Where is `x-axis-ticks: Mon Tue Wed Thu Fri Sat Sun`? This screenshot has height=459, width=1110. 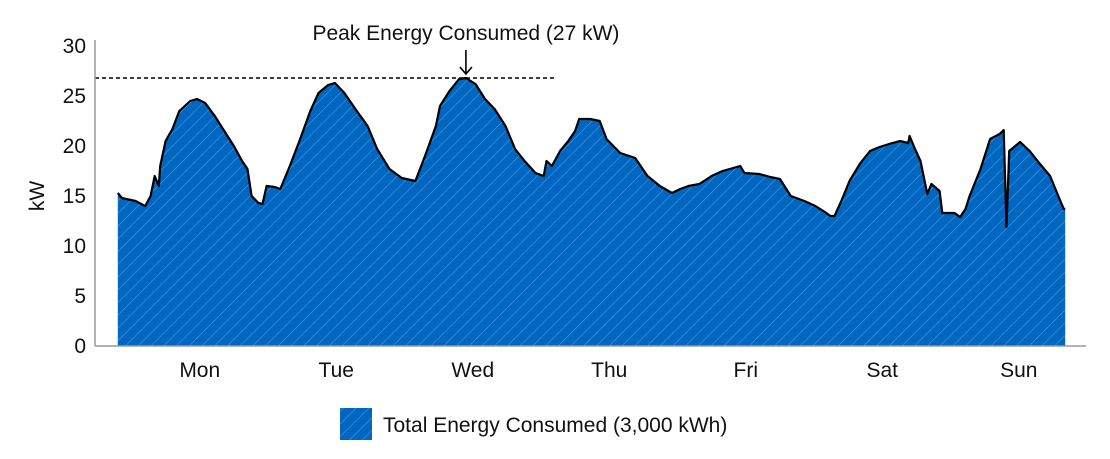
x-axis-ticks: Mon Tue Wed Thu Fri Sat Sun is located at coordinates (608, 370).